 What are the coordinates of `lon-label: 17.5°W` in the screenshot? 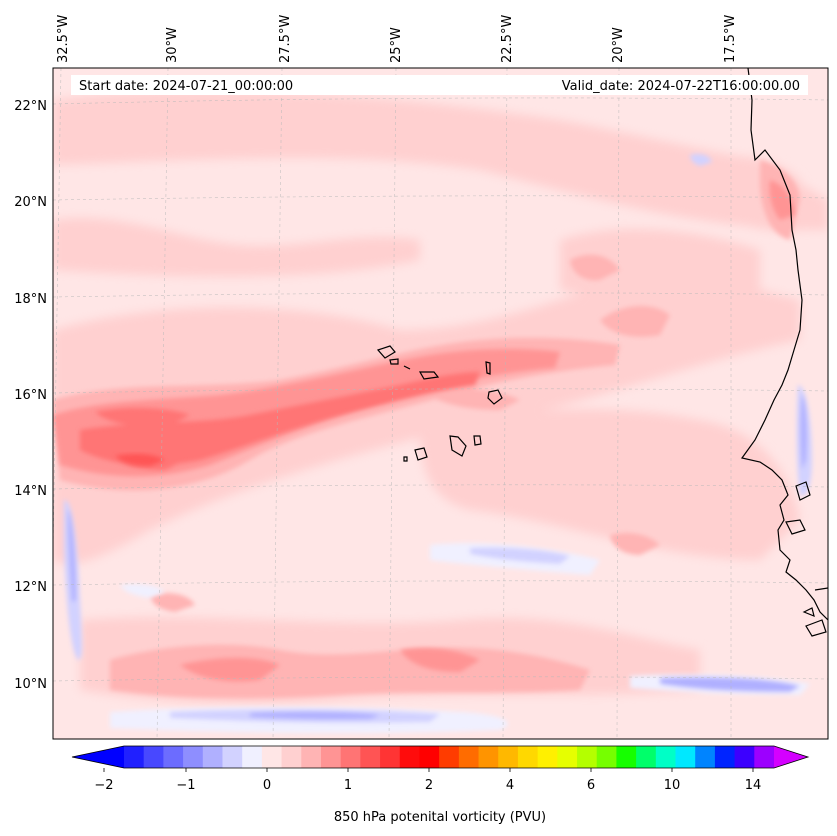 It's located at (730, 39).